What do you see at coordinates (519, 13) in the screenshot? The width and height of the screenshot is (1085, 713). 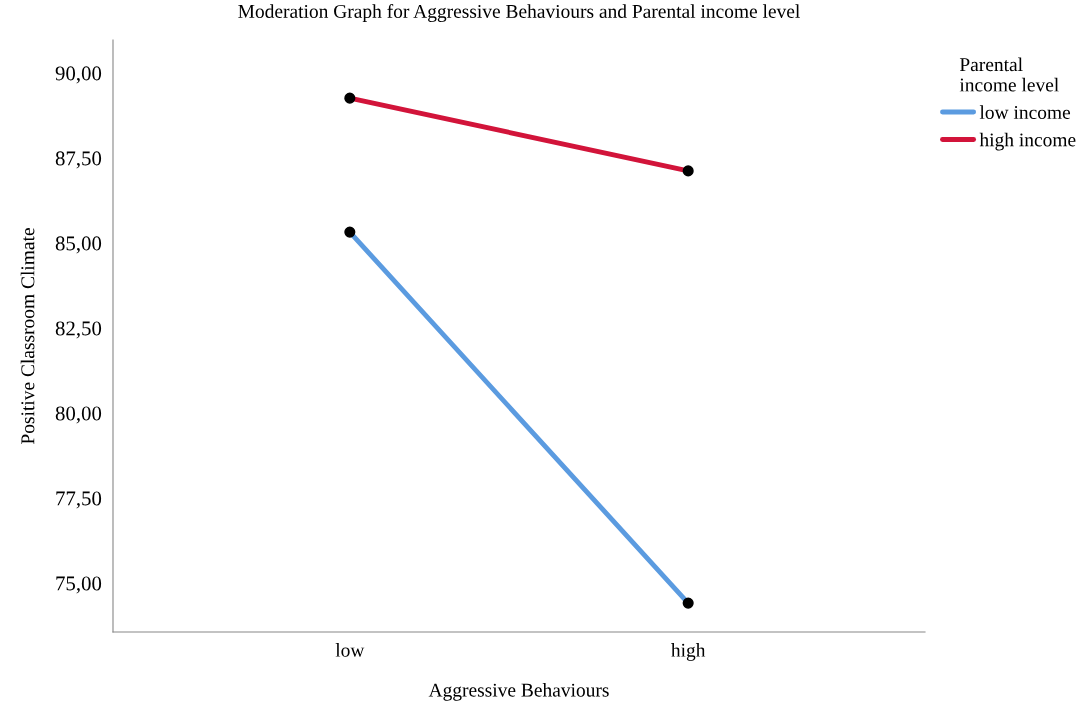 I see `chart-title: Moderation Graph for Aggressive Behaviours and Parental income level` at bounding box center [519, 13].